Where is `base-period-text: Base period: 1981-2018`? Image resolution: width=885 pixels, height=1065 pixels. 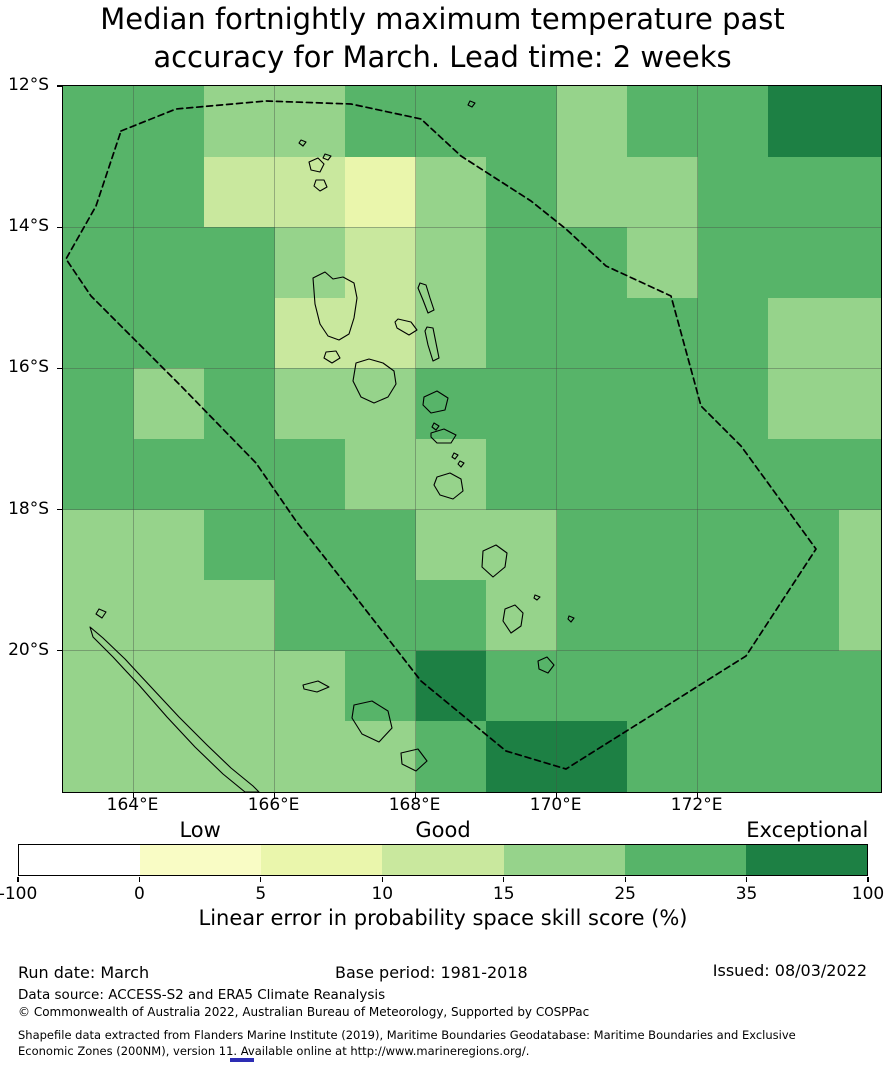
base-period-text: Base period: 1981-2018 is located at coordinates (431, 972).